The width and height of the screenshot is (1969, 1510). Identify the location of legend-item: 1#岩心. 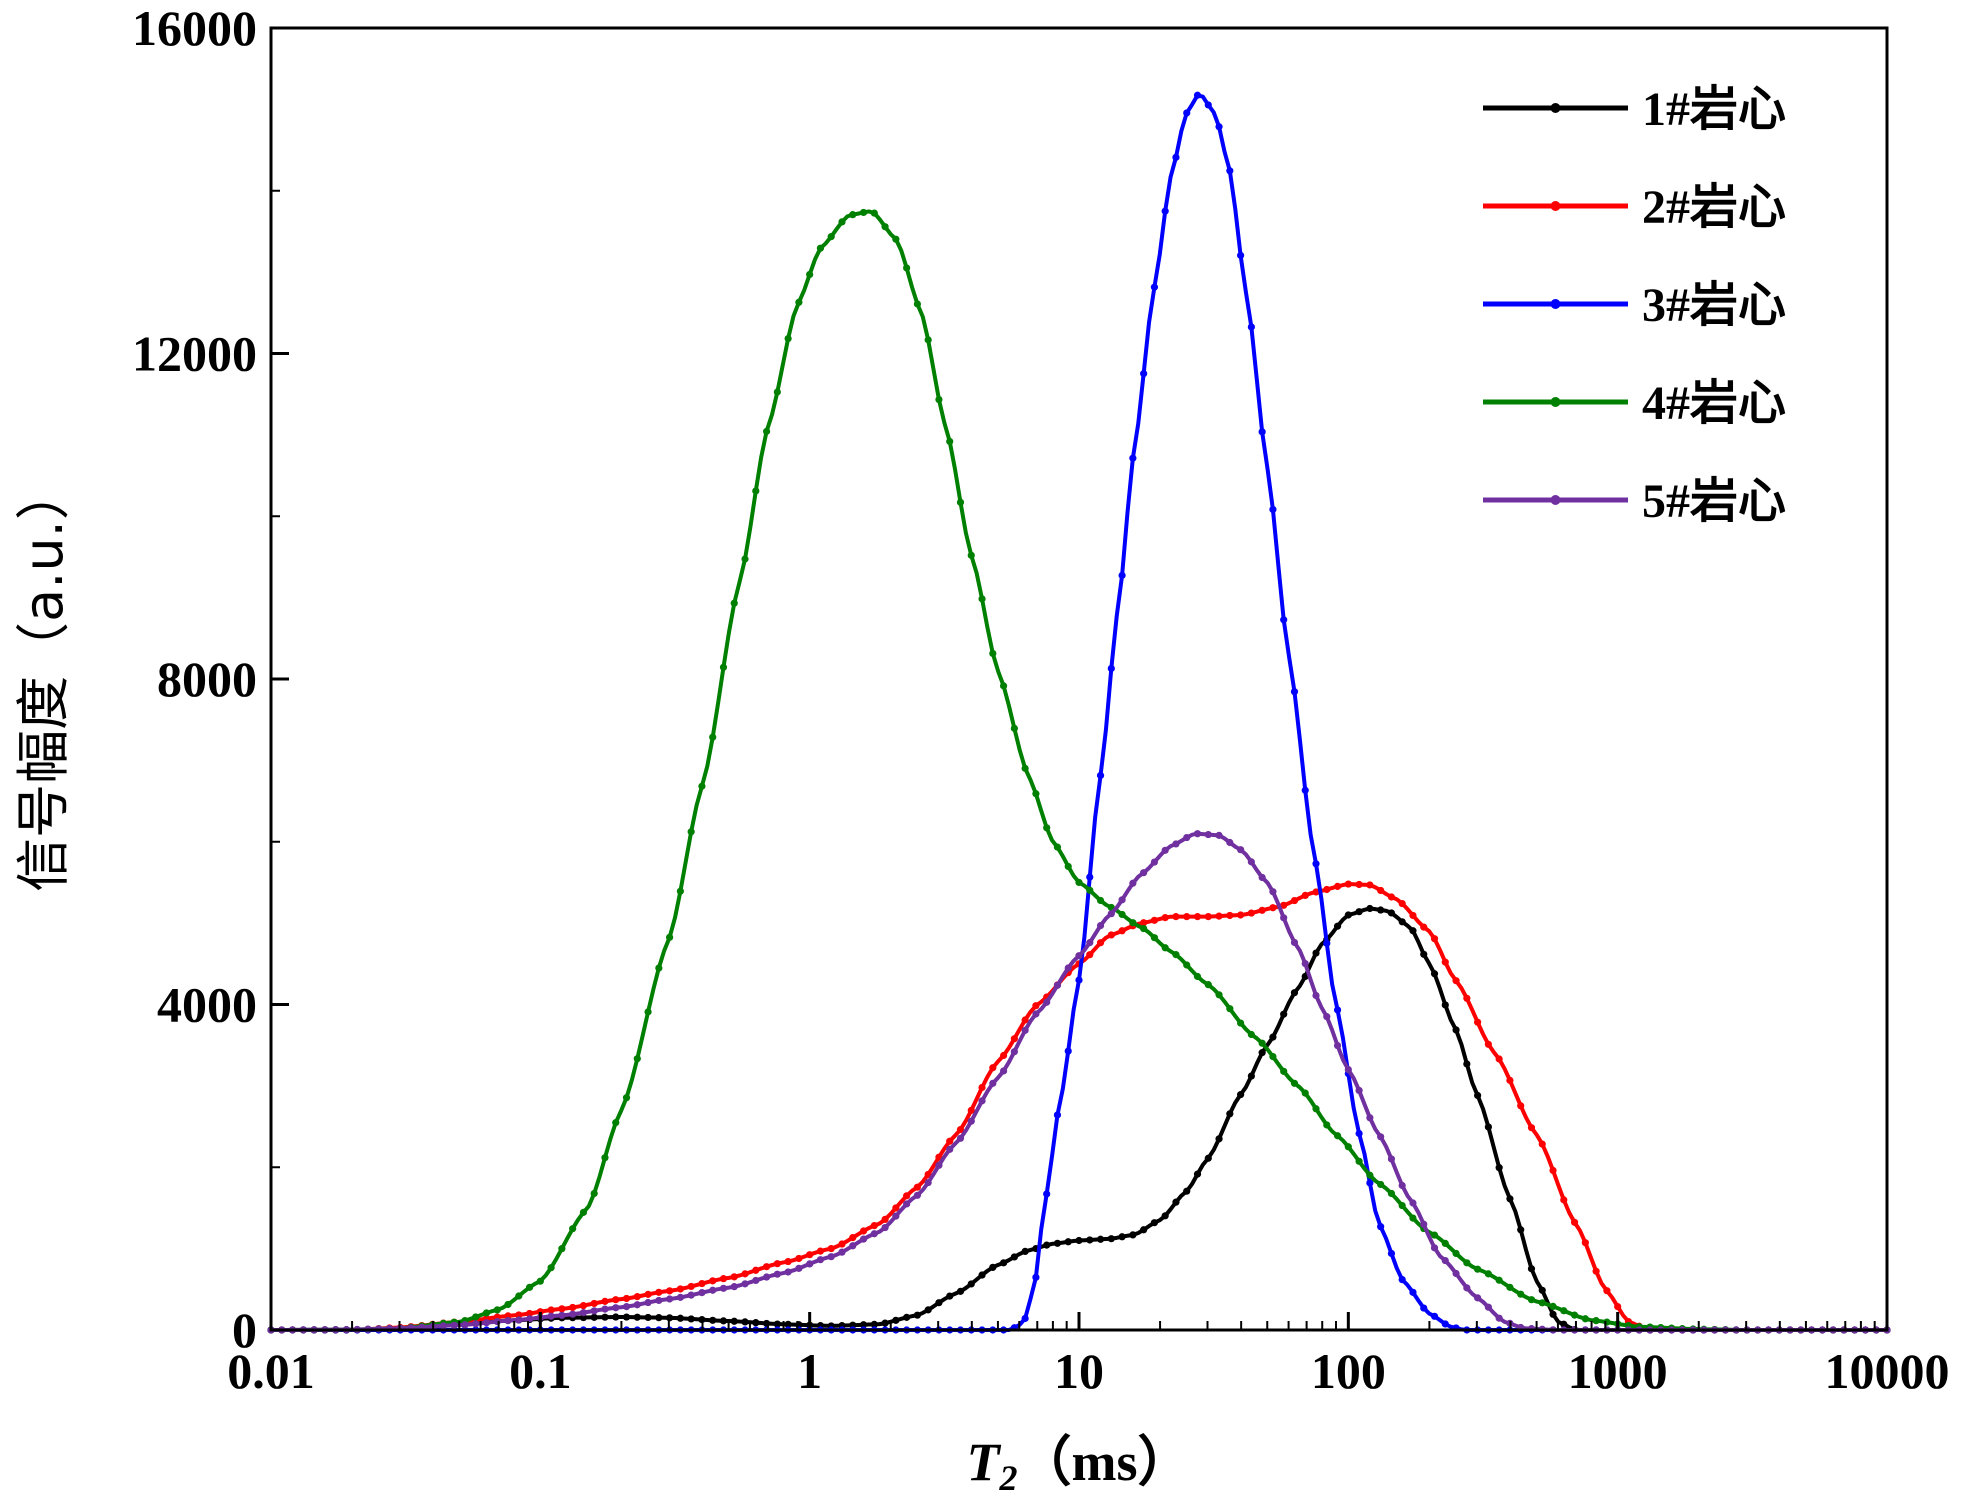
(1634, 109).